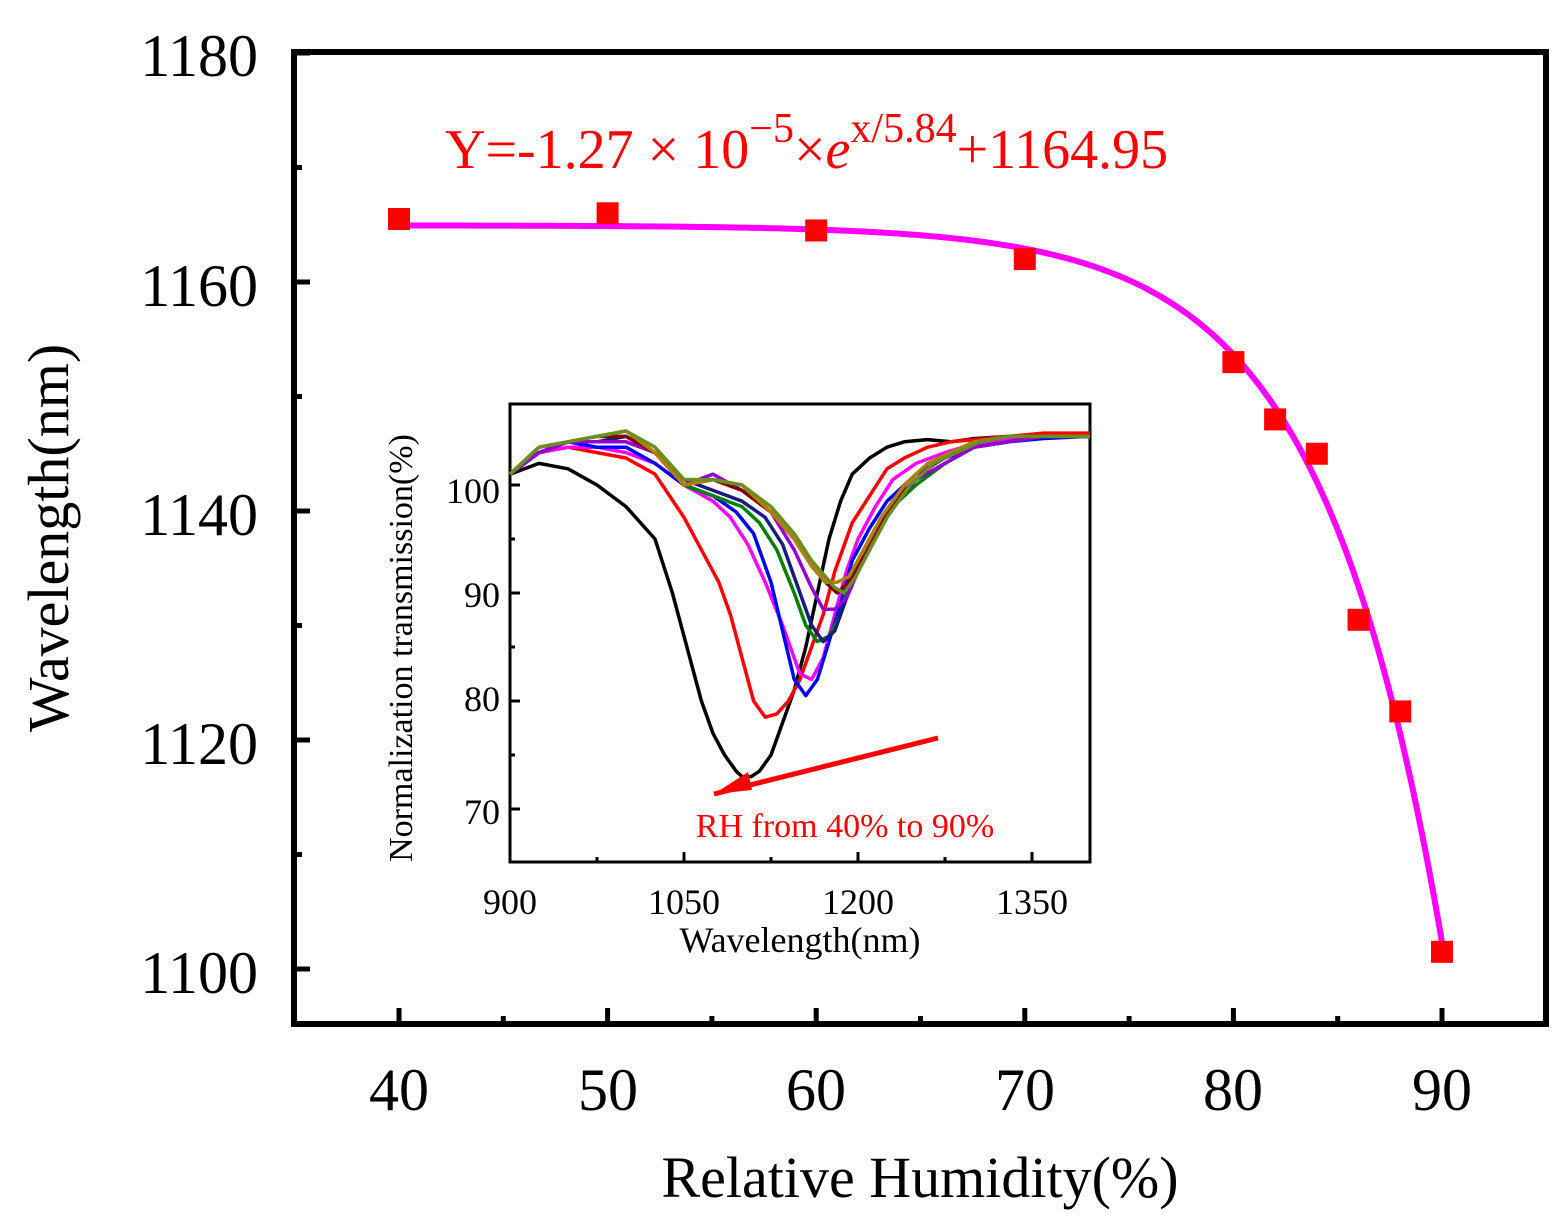 The image size is (1566, 1226). Describe the element at coordinates (810, 150) in the screenshot. I see `fit-equation-times: ×` at that location.